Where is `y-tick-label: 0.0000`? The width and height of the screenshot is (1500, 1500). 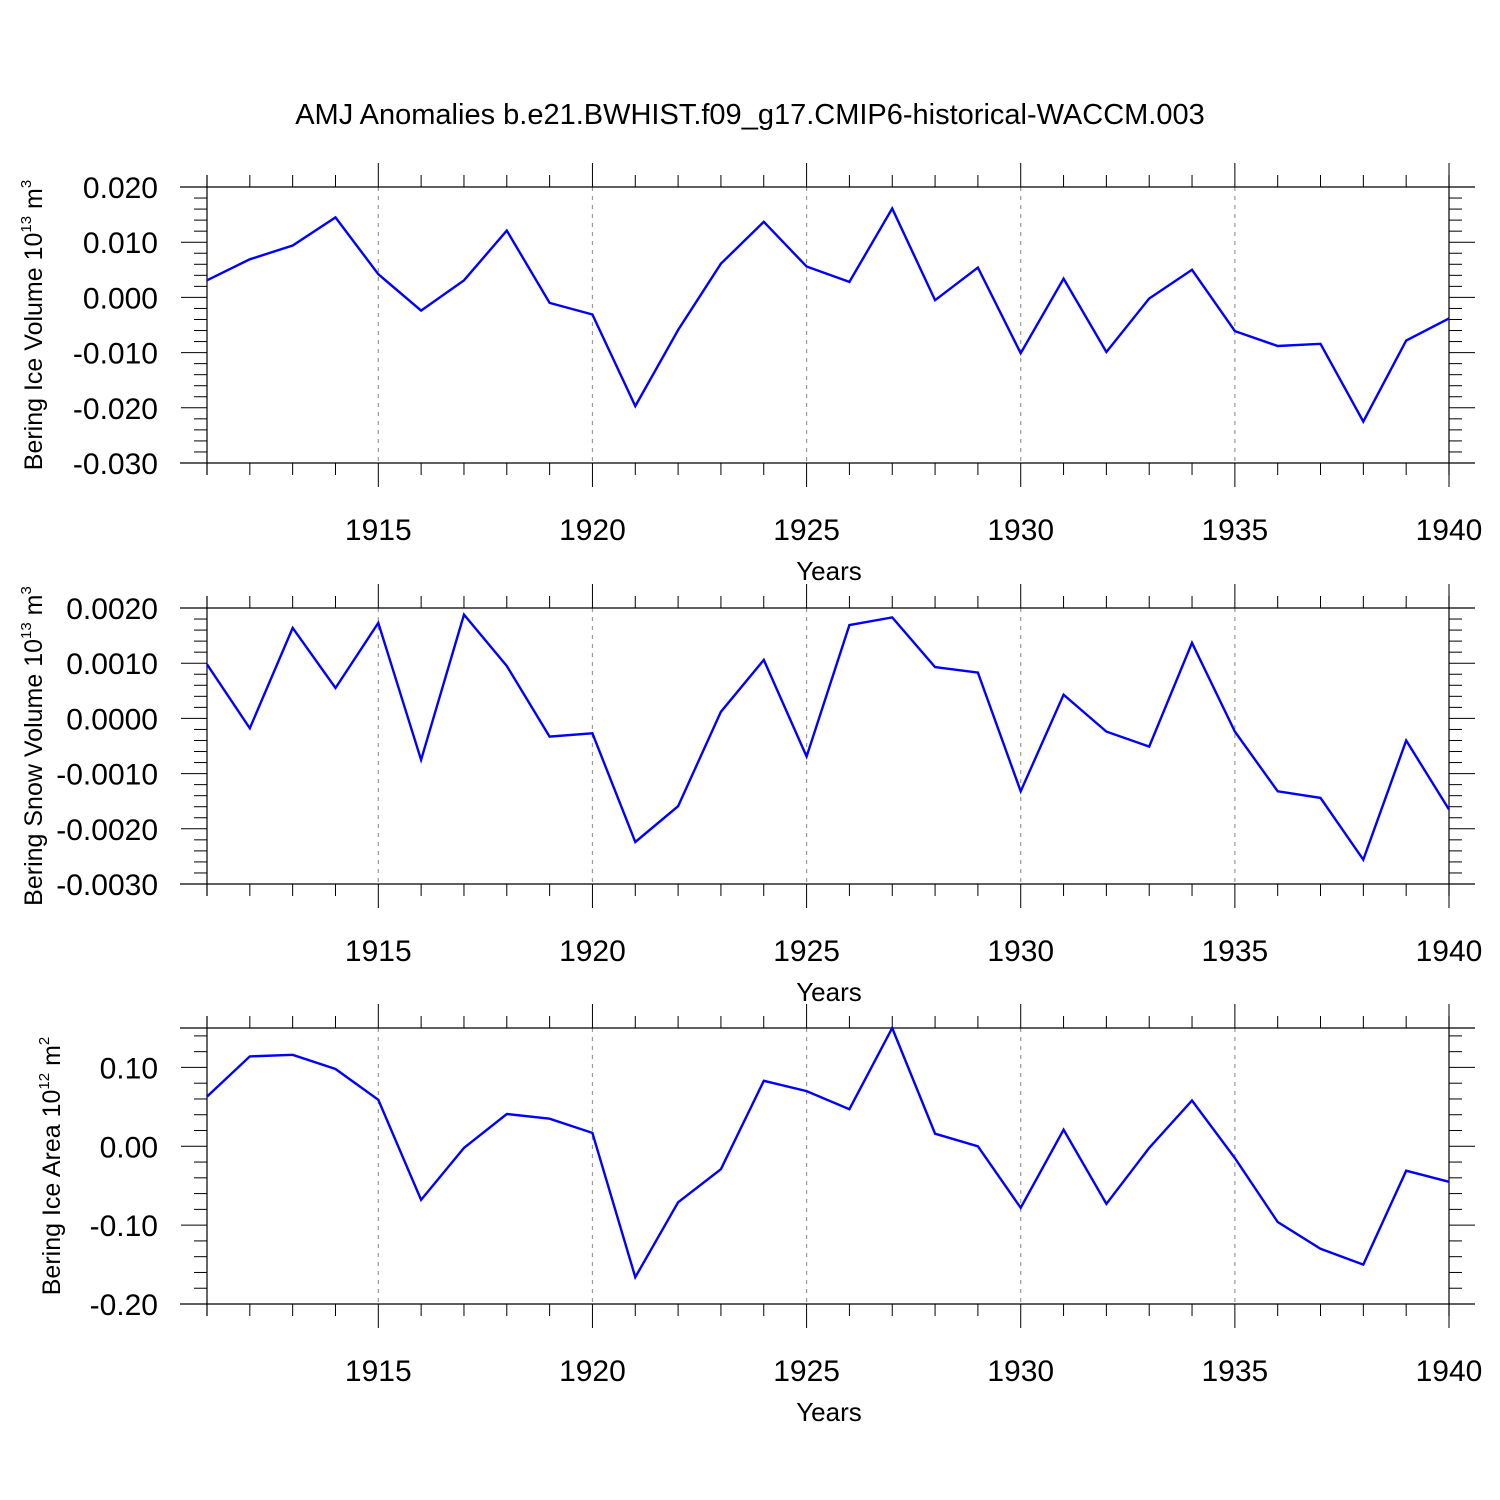
y-tick-label: 0.0000 is located at coordinates (112, 719).